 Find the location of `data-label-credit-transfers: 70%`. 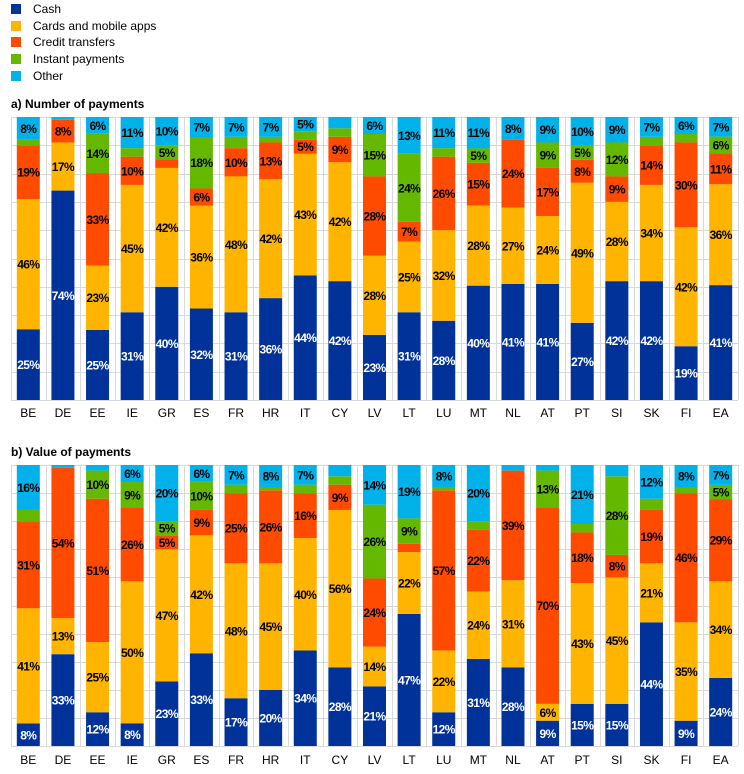

data-label-credit-transfers: 70% is located at coordinates (547, 606).